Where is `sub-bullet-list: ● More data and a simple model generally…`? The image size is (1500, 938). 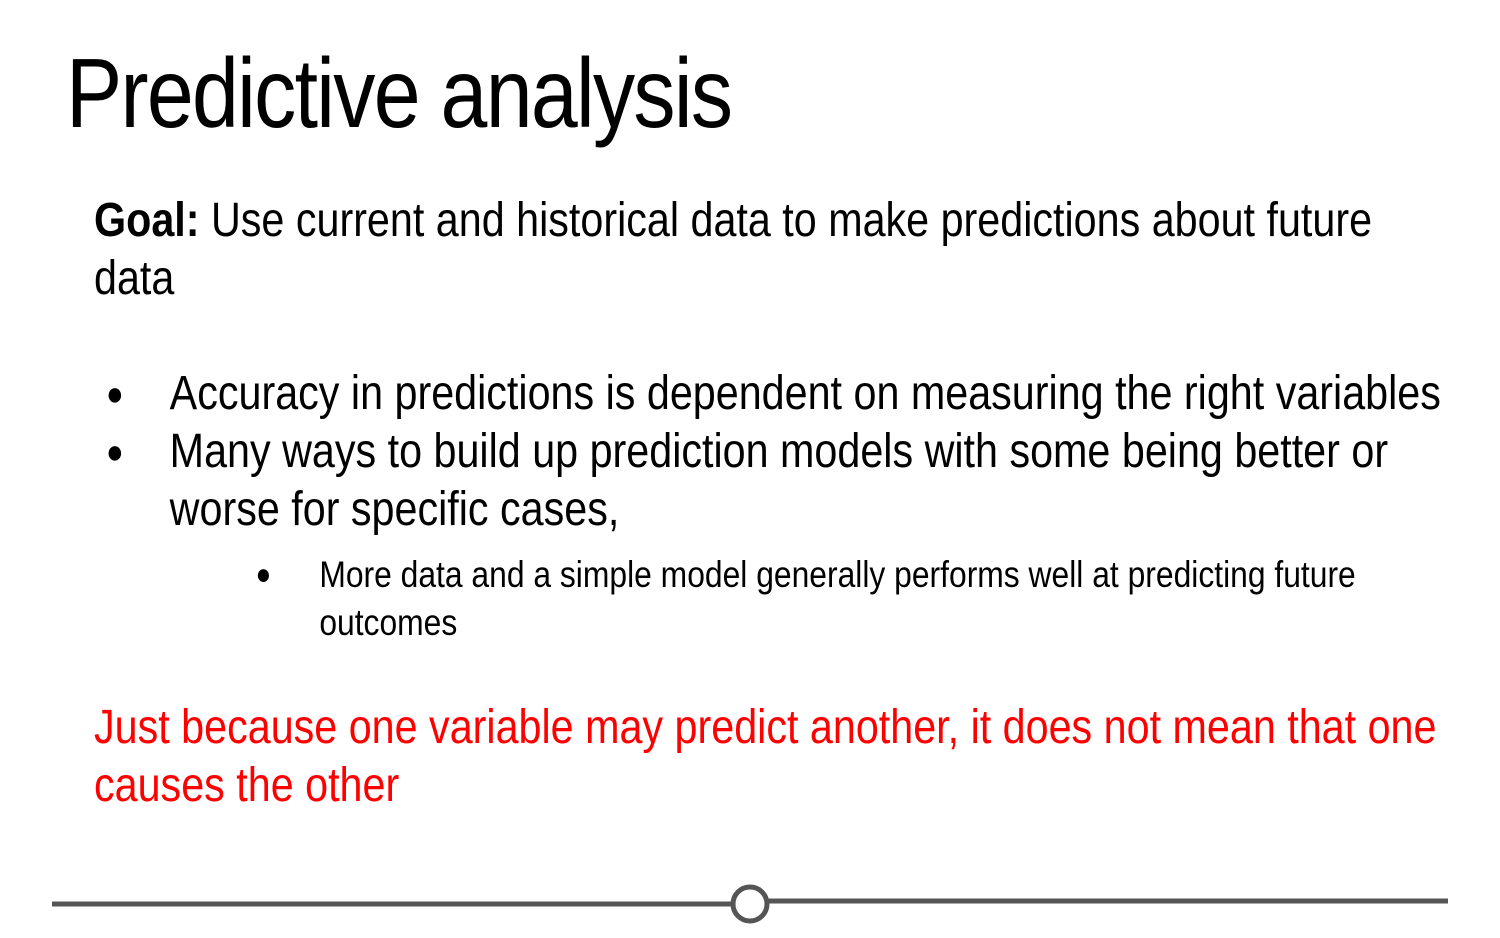 sub-bullet-list: ● More data and a simple model generally… is located at coordinates (806, 599).